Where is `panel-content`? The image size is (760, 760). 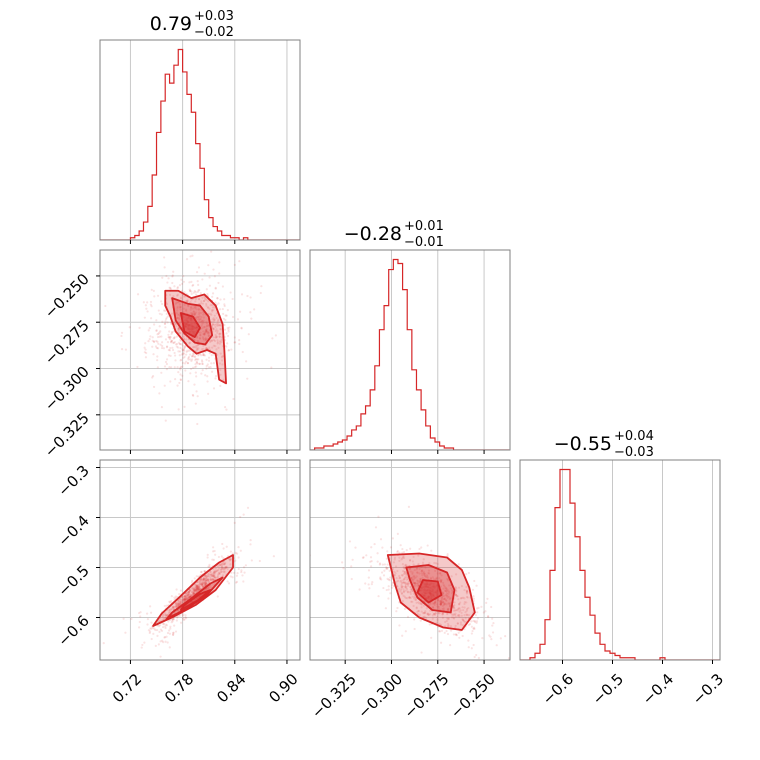
panel-content is located at coordinates (190, 338).